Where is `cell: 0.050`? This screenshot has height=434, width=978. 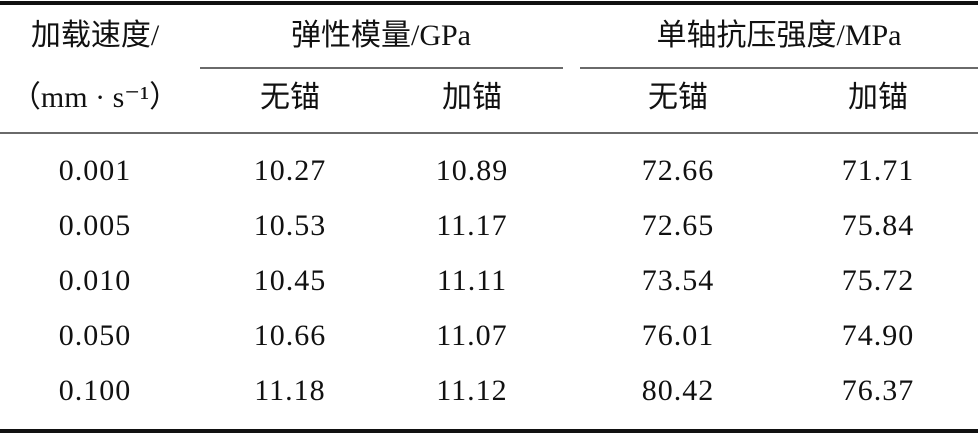 cell: 0.050 is located at coordinates (95, 335).